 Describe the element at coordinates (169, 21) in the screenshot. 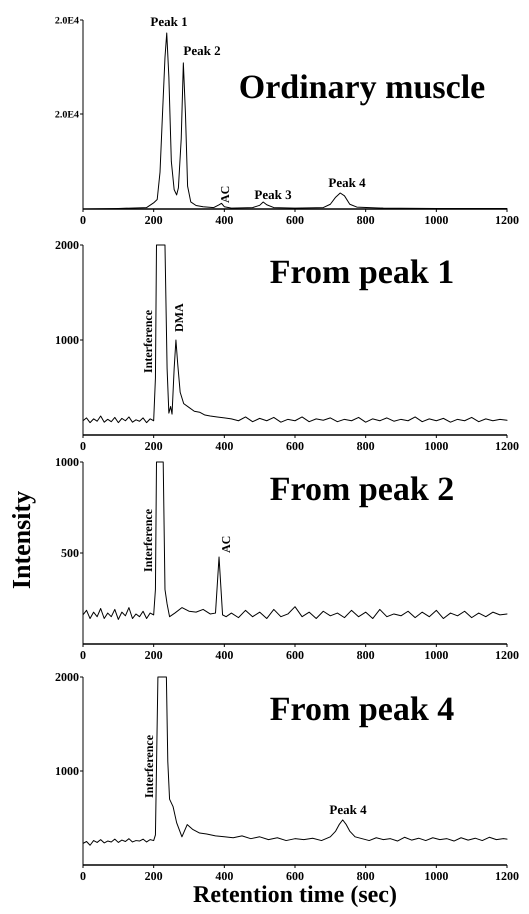

I see `text: Peak 1` at that location.